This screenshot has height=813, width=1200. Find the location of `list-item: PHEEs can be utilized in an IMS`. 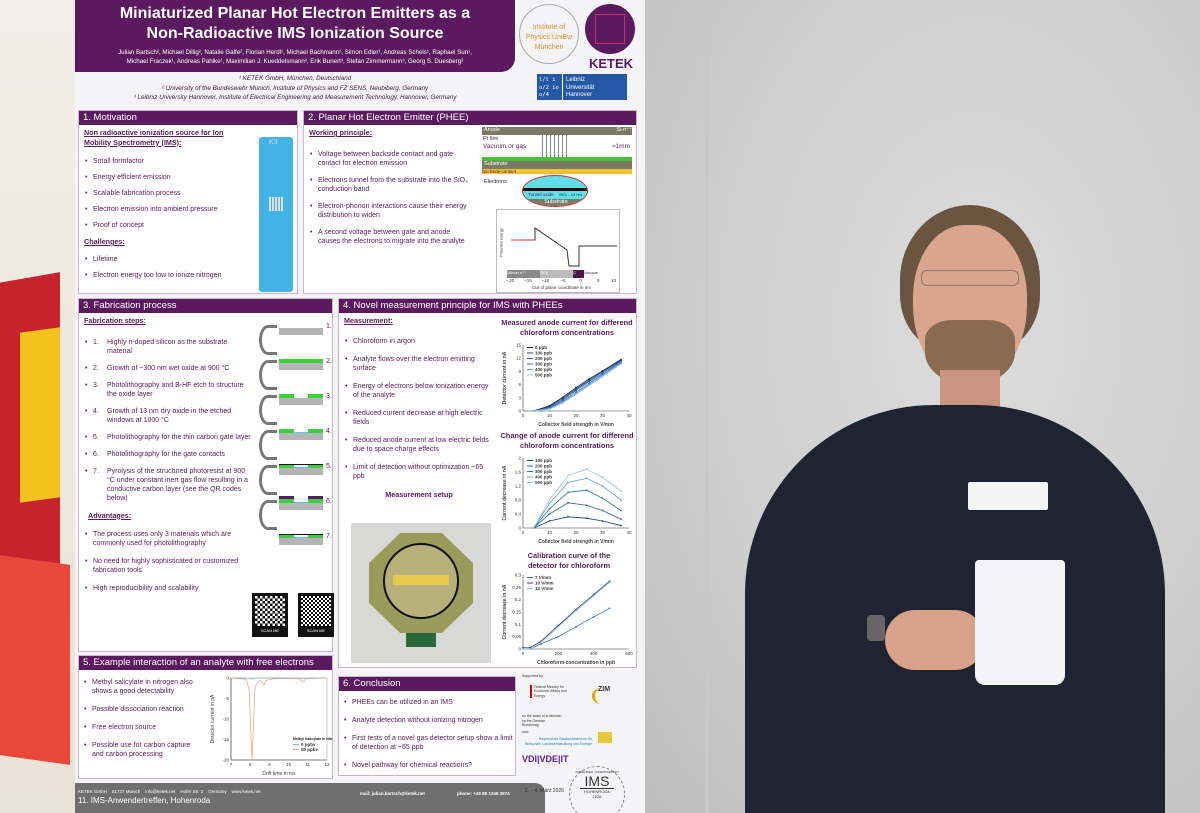

list-item: PHEEs can be utilized in an IMS is located at coordinates (429, 702).